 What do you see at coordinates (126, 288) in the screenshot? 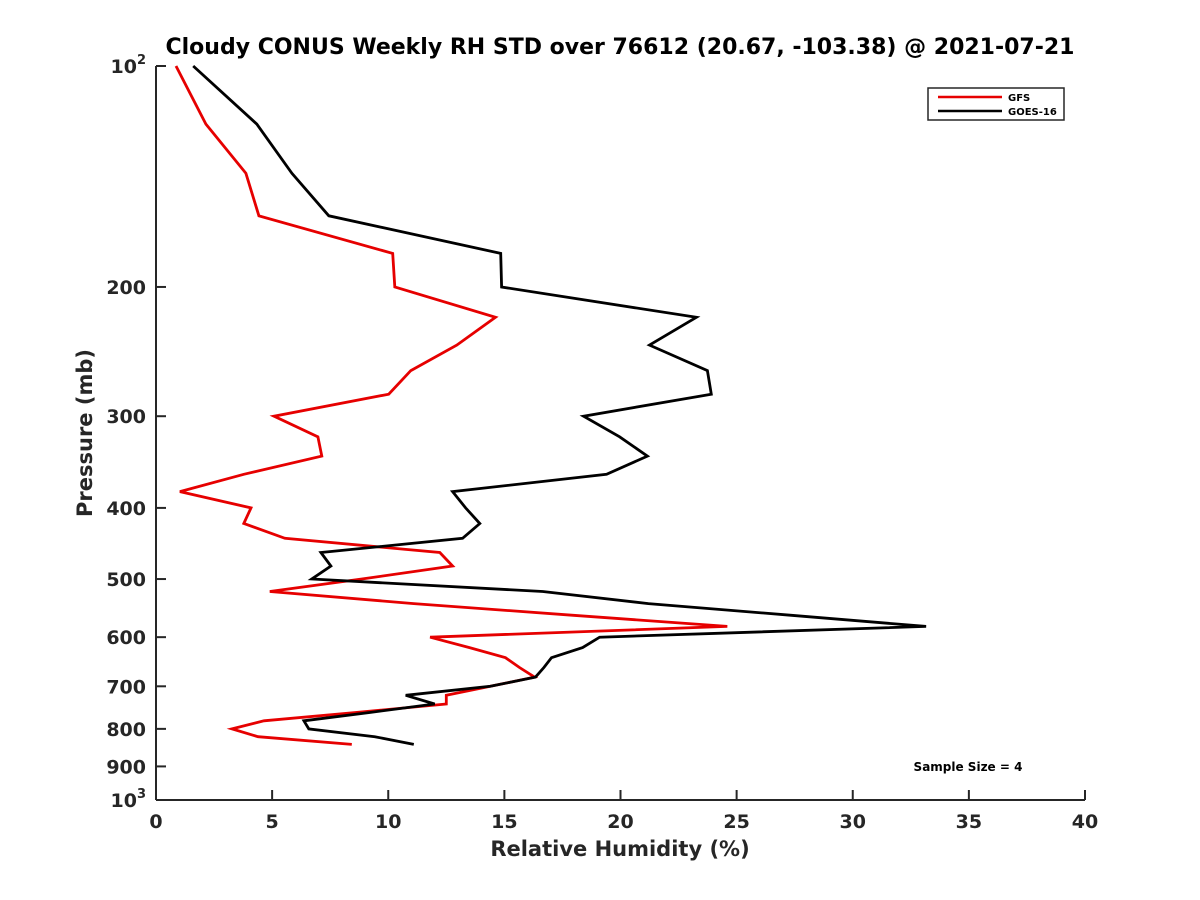
I see `y-tick-label: 200` at bounding box center [126, 288].